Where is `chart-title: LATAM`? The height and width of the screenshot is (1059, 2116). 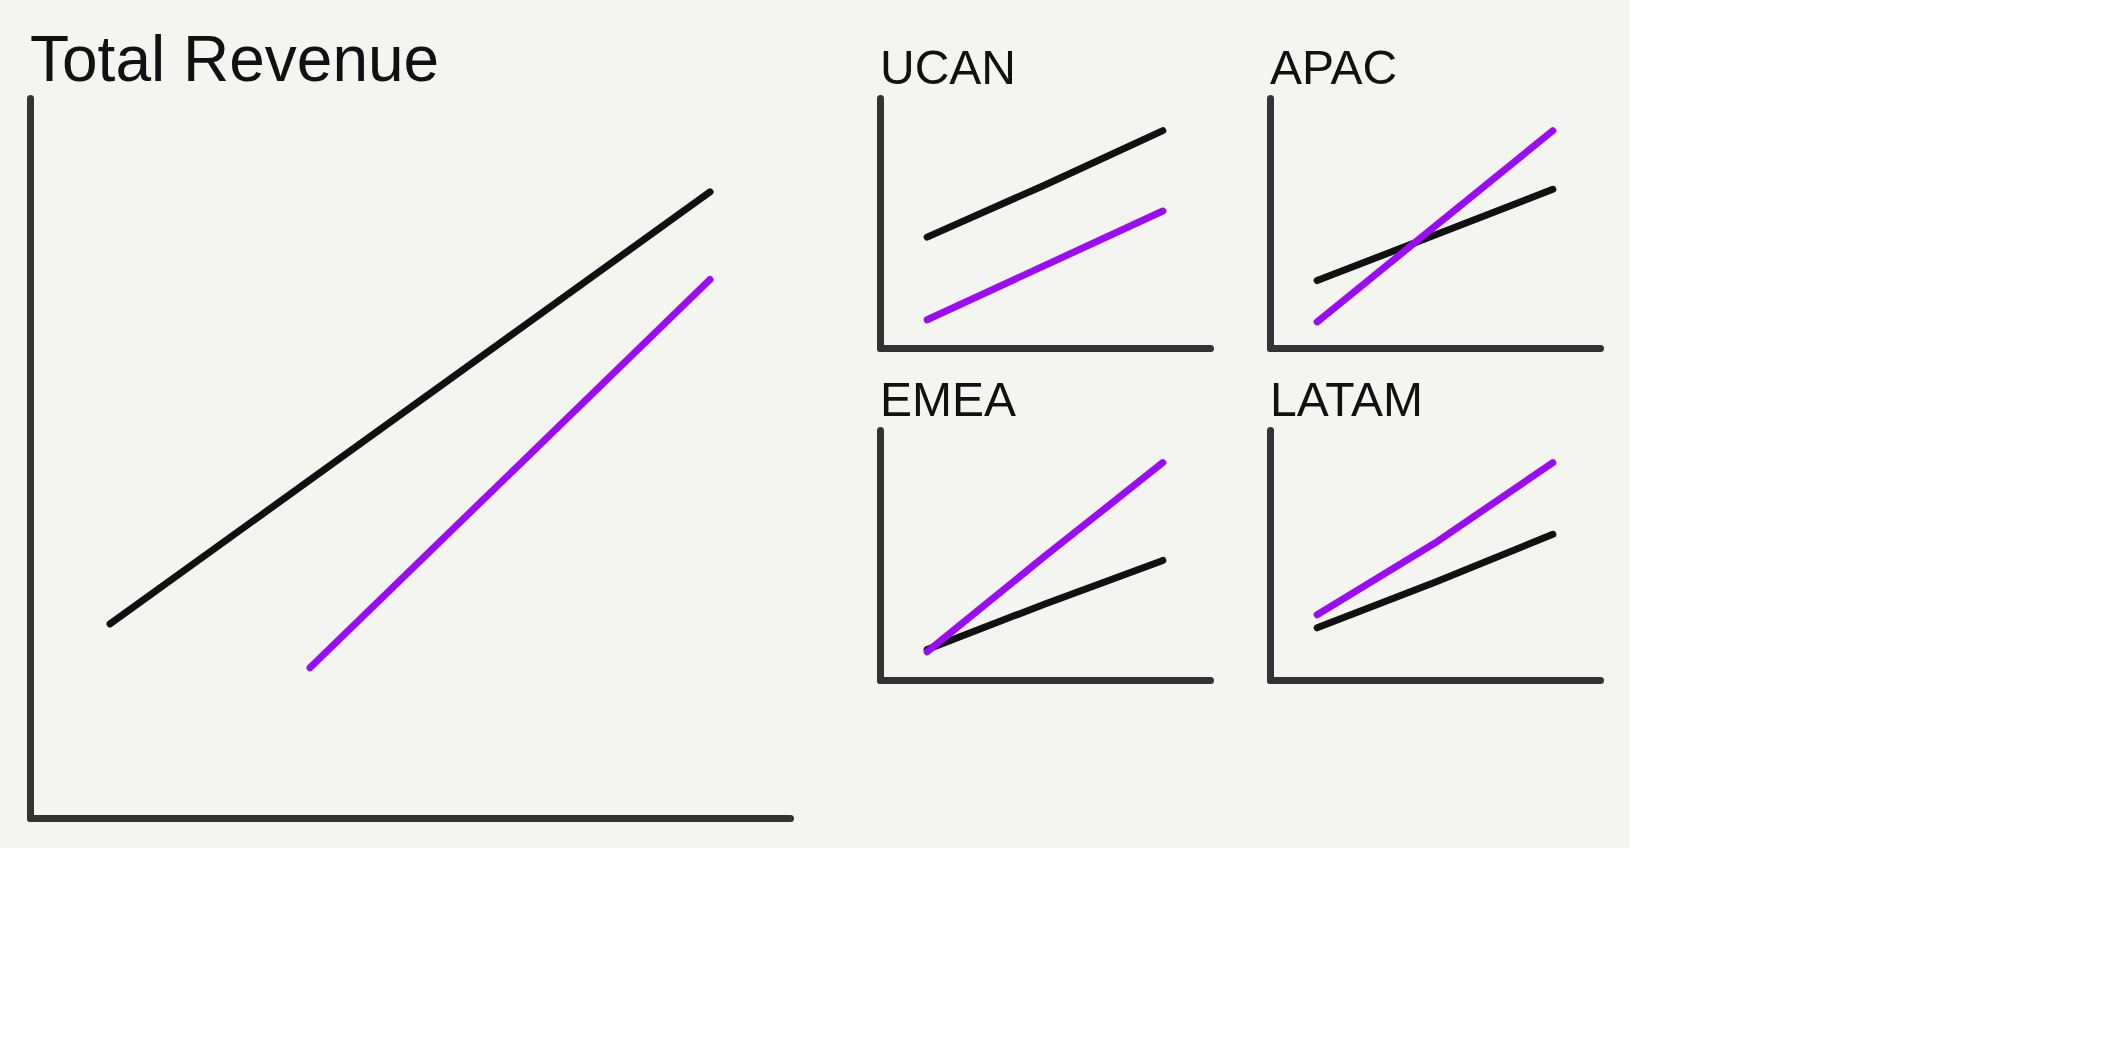
chart-title: LATAM is located at coordinates (1346, 399).